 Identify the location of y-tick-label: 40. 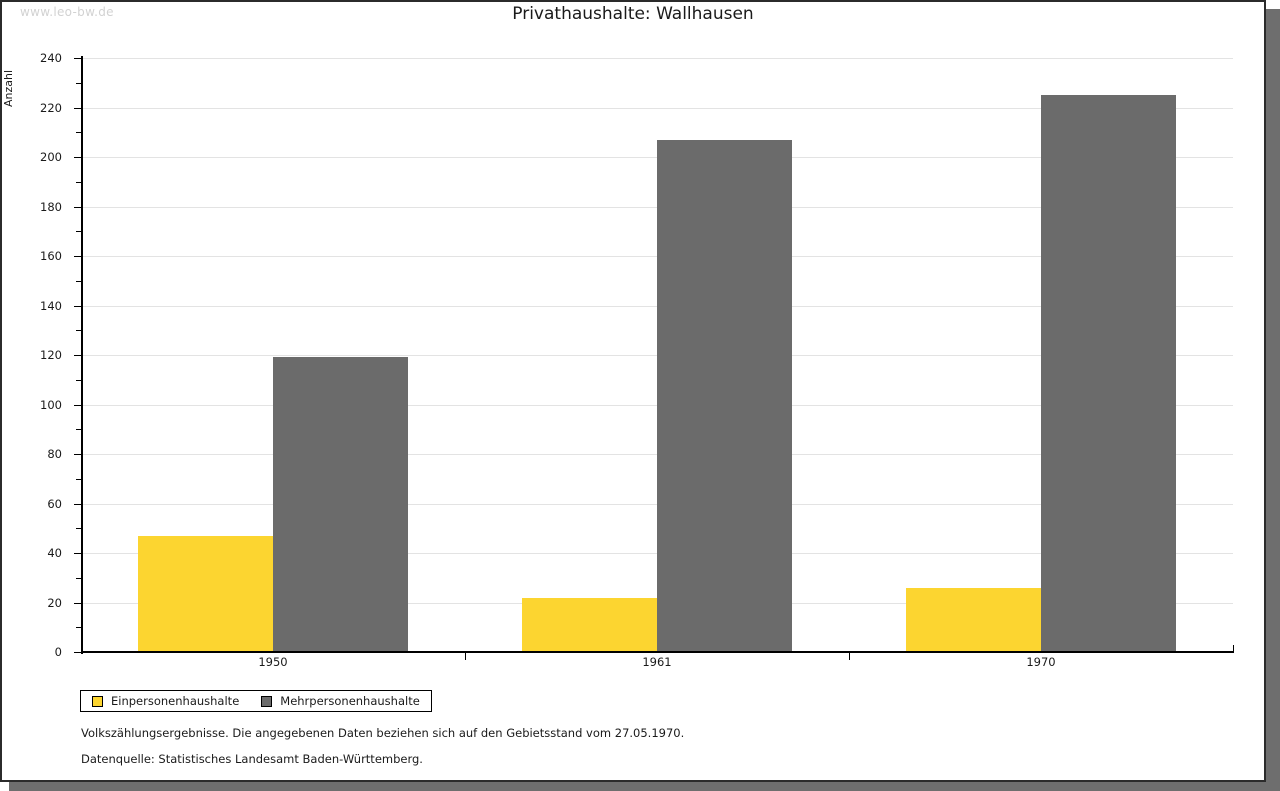
(54, 553).